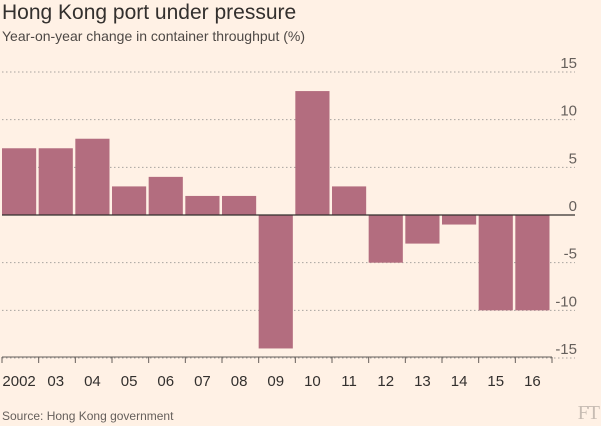  I want to click on ft-logo: FT, so click(588, 413).